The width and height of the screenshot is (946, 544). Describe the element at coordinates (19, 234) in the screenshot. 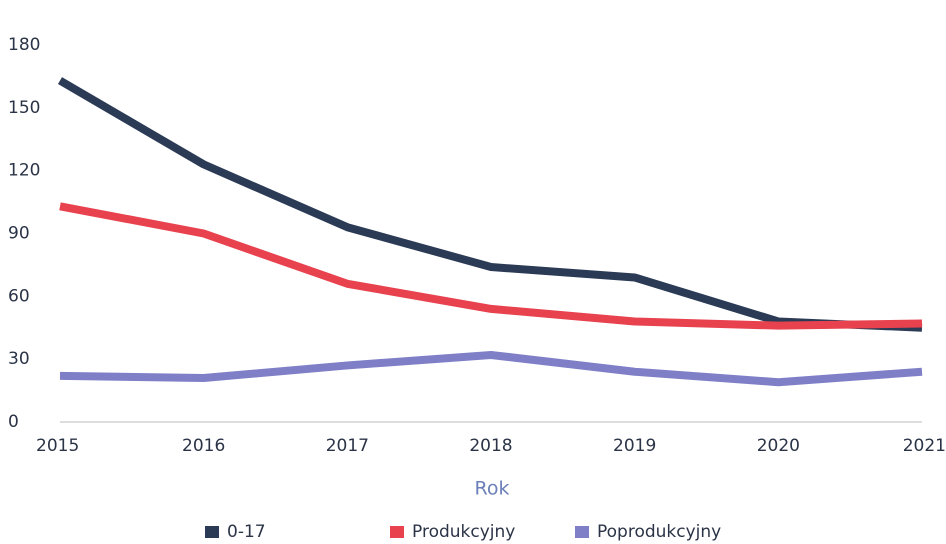

I see `y-tick-label: 90` at that location.